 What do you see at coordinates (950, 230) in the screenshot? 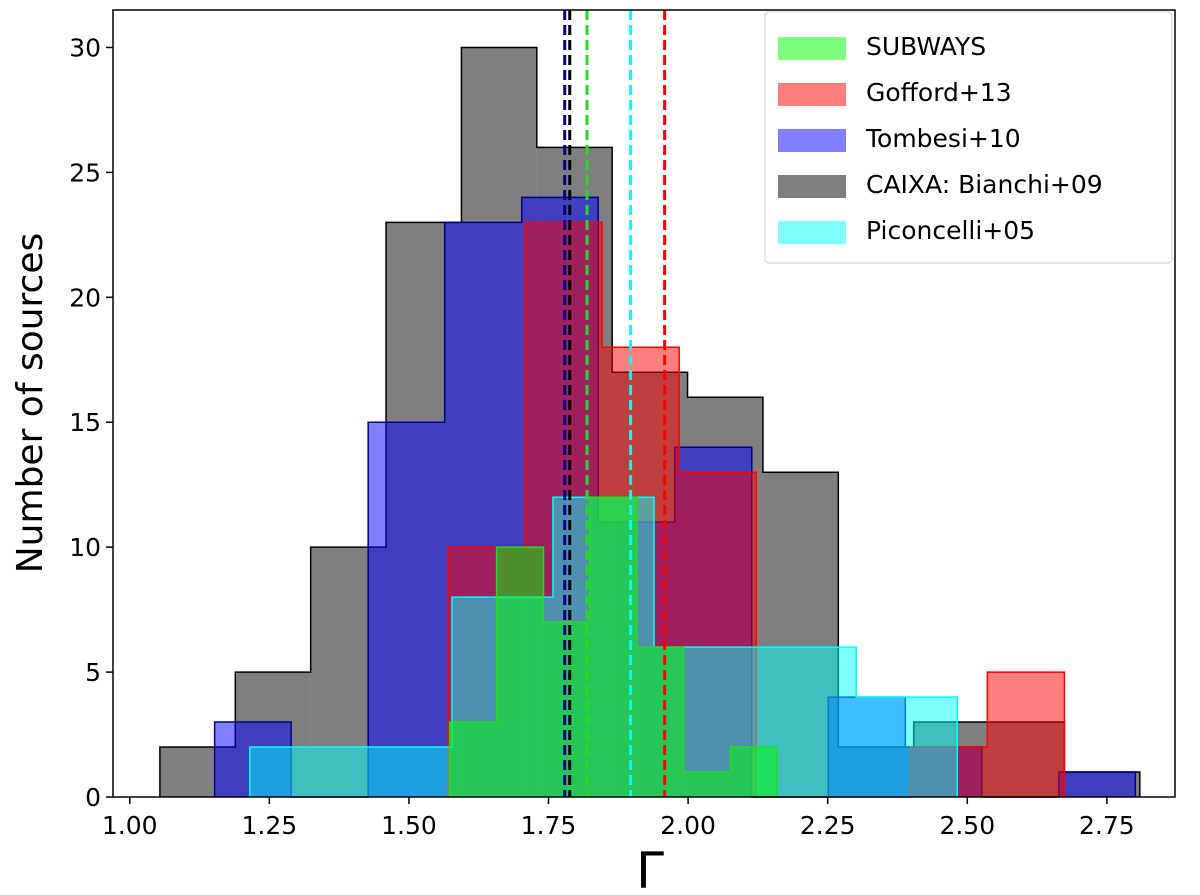
I see `legend-label: Piconcelli+05` at bounding box center [950, 230].